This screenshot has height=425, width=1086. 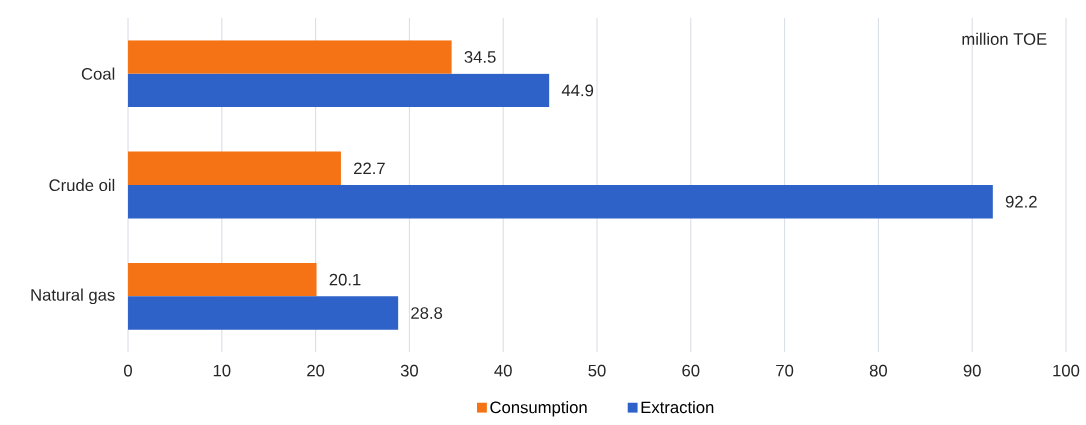 What do you see at coordinates (691, 370) in the screenshot?
I see `x-tick-label: 60` at bounding box center [691, 370].